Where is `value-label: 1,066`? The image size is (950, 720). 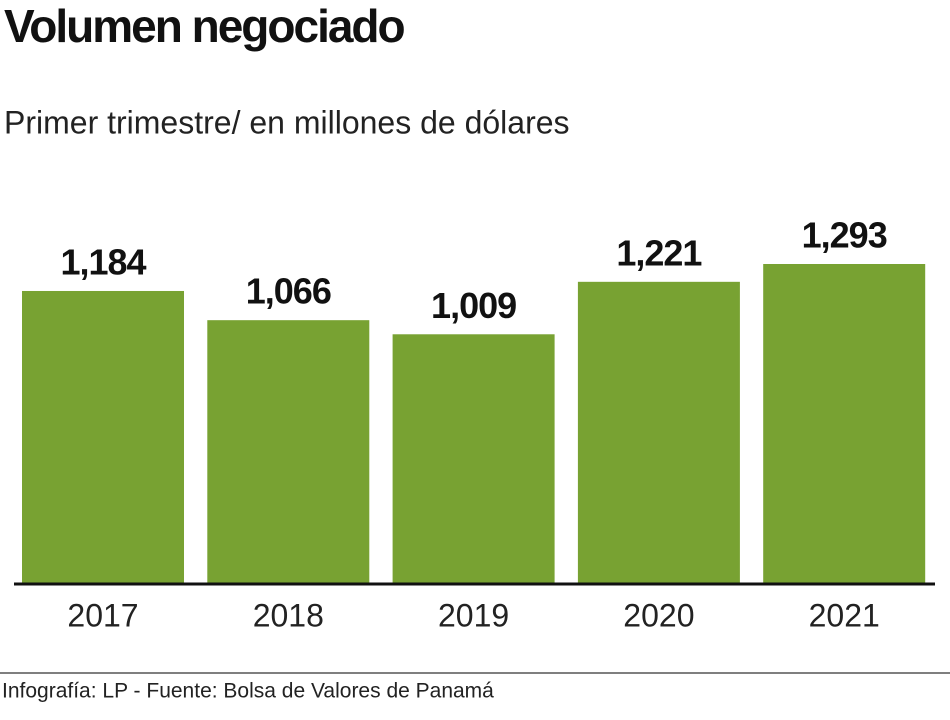 value-label: 1,066 is located at coordinates (288, 291).